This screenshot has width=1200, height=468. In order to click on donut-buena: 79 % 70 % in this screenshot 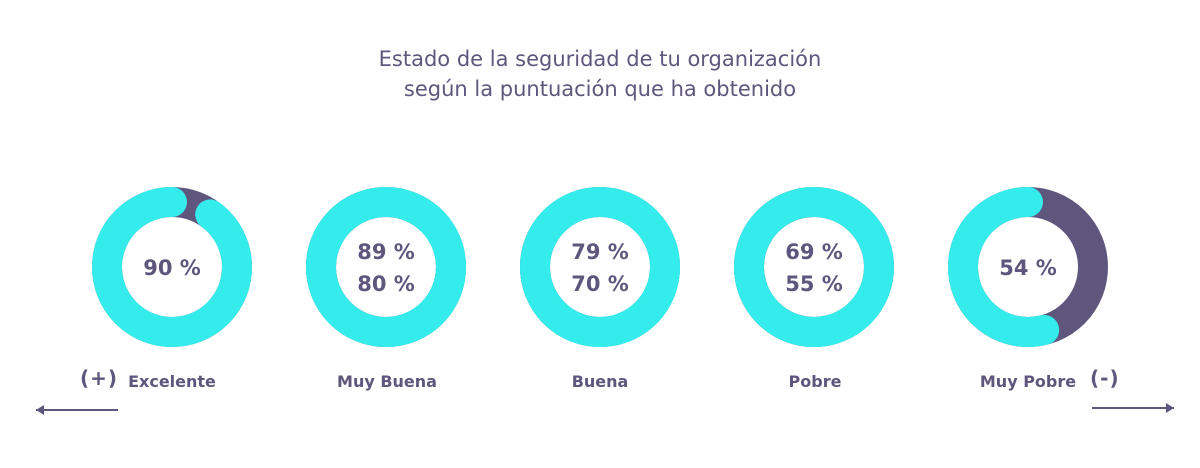, I will do `click(600, 267)`.